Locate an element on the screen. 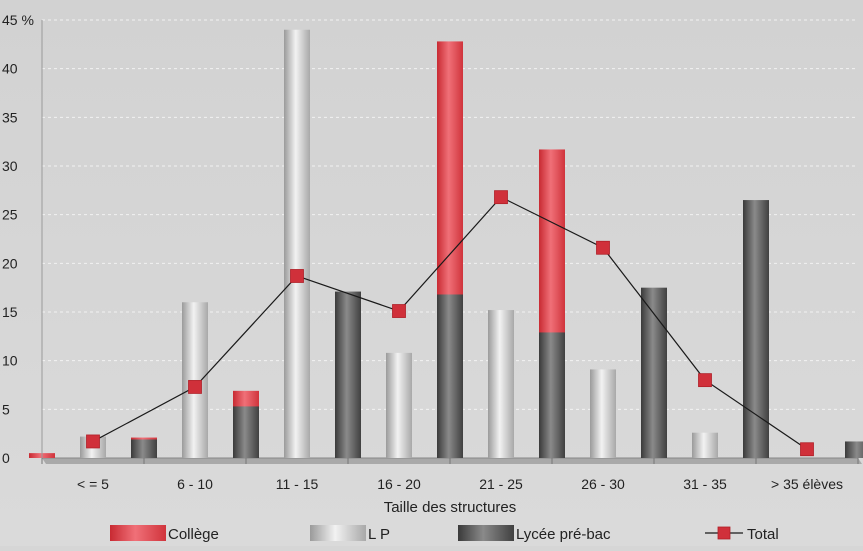 The image size is (863, 551). y-tick-label: 30 is located at coordinates (10, 166).